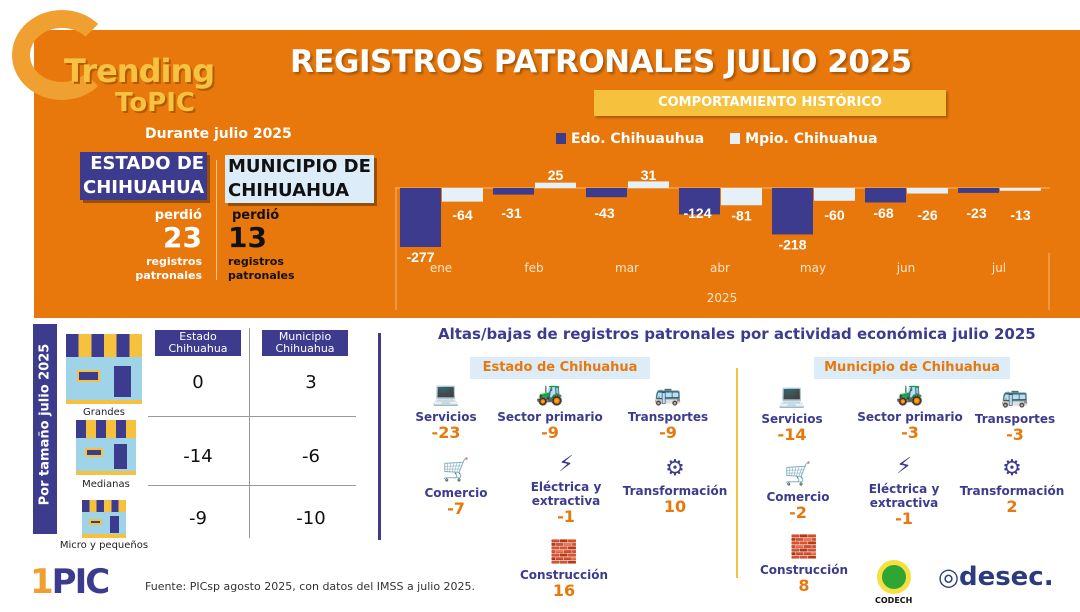  What do you see at coordinates (305, 343) in the screenshot?
I see `col-header-municipio: Municipio Chihuahua` at bounding box center [305, 343].